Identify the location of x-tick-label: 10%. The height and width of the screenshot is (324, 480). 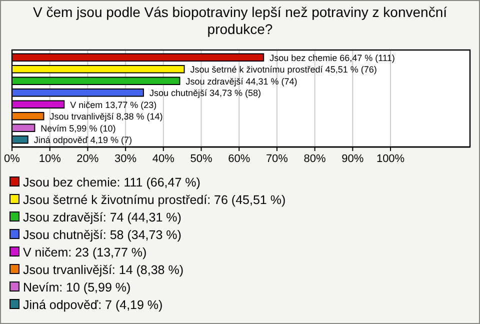
(50, 159).